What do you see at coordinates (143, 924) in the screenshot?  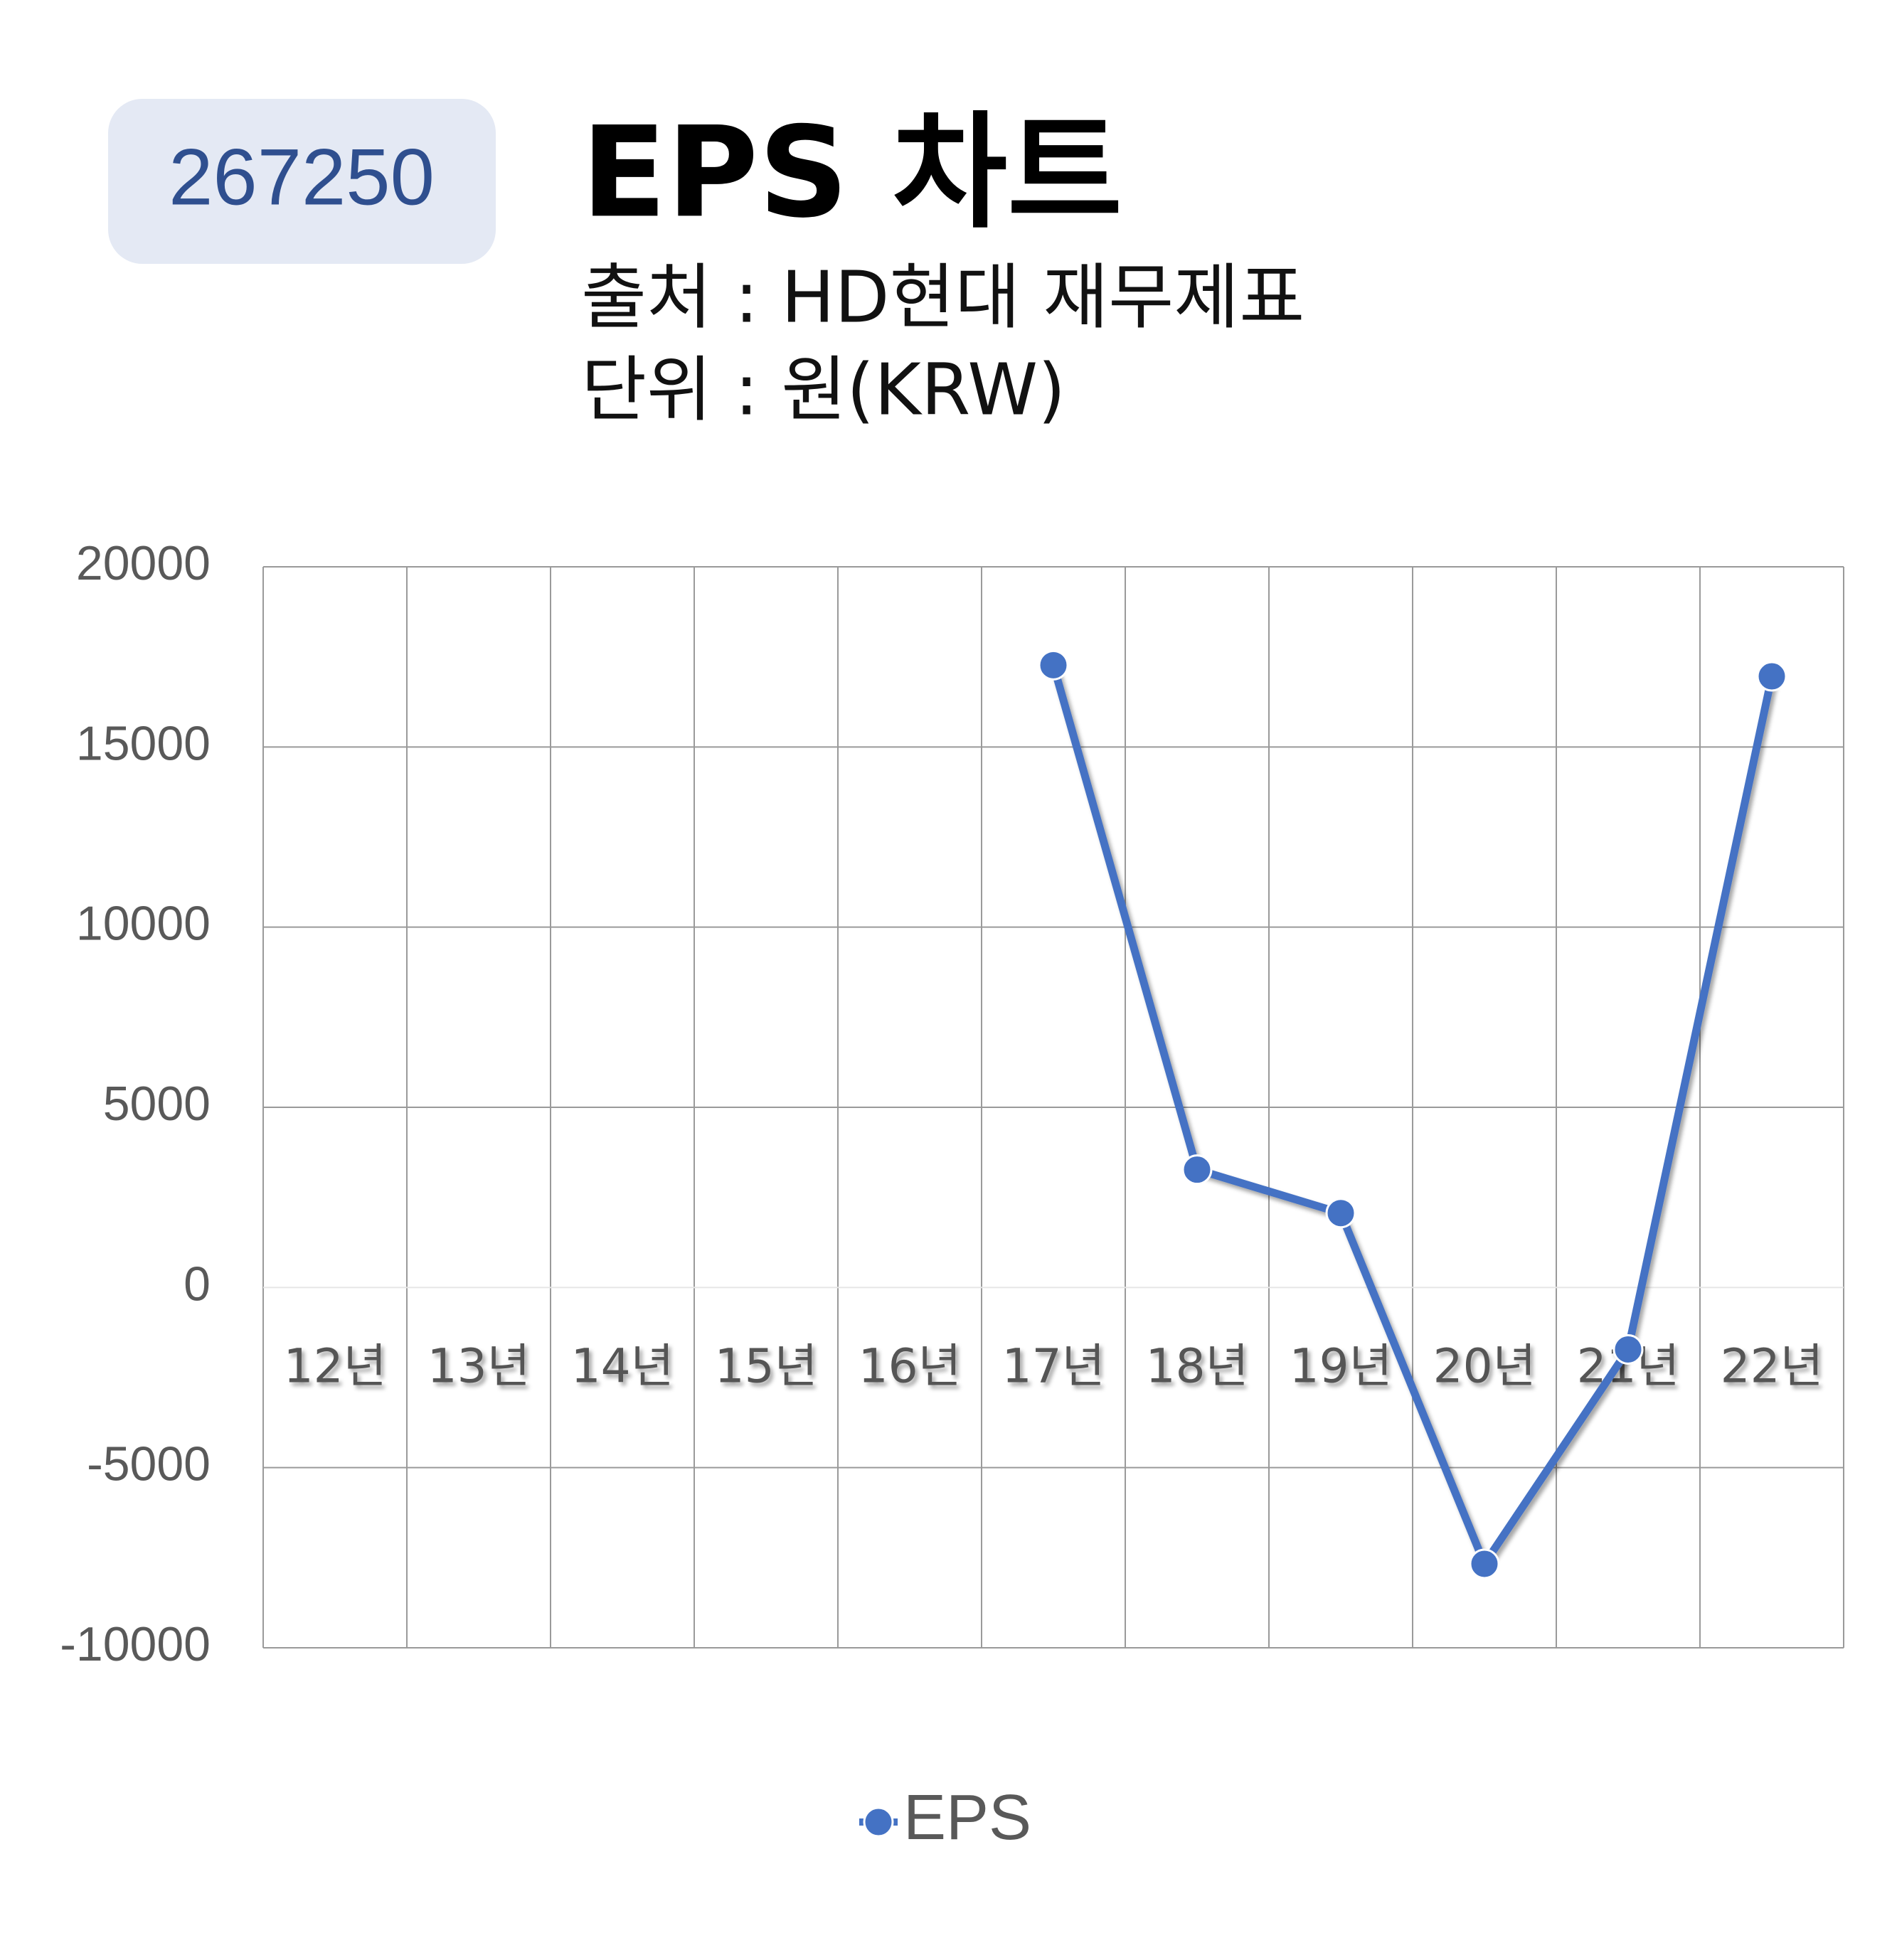 I see `y-tick-label: 10000` at bounding box center [143, 924].